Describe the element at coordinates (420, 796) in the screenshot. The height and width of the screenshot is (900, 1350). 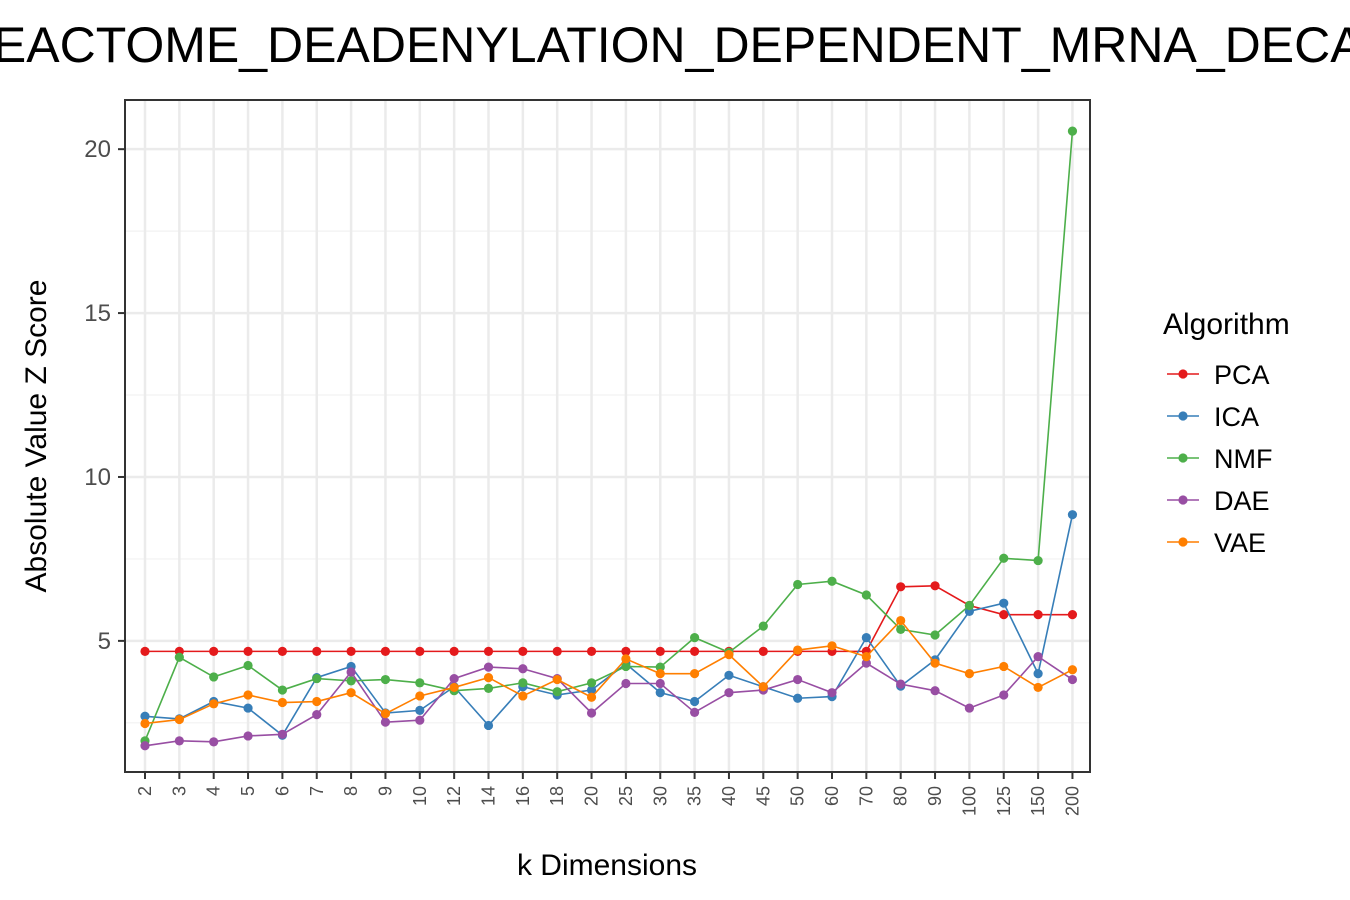
I see `x-tick-label: 10` at that location.